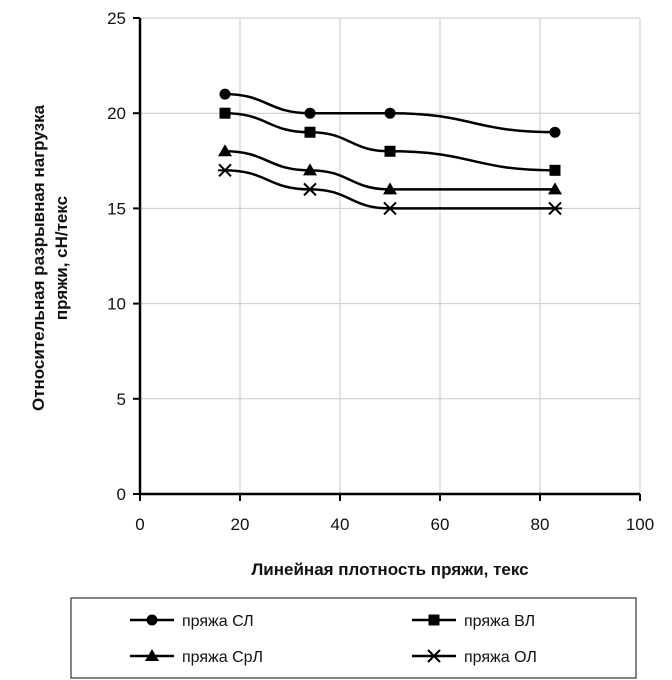  What do you see at coordinates (500, 657) in the screenshot?
I see `legend-label: пряжа ОЛ` at bounding box center [500, 657].